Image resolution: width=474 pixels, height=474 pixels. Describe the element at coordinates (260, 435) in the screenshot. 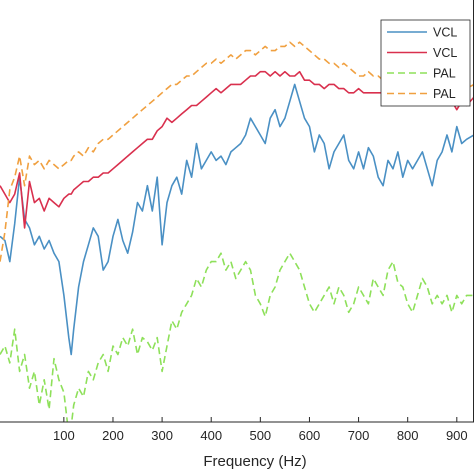

I see `x-tick-label: 500` at that location.